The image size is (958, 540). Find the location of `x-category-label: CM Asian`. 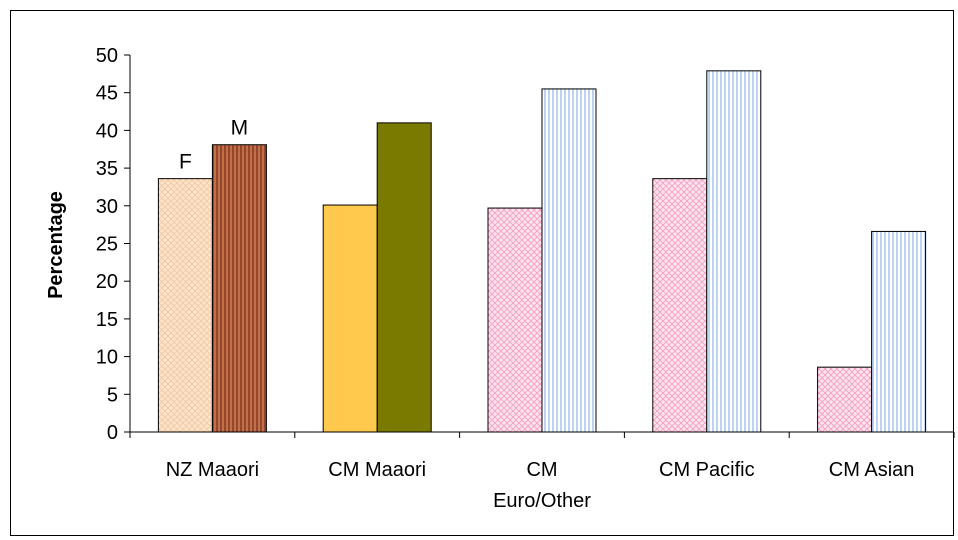

x-category-label: CM Asian is located at coordinates (872, 470).